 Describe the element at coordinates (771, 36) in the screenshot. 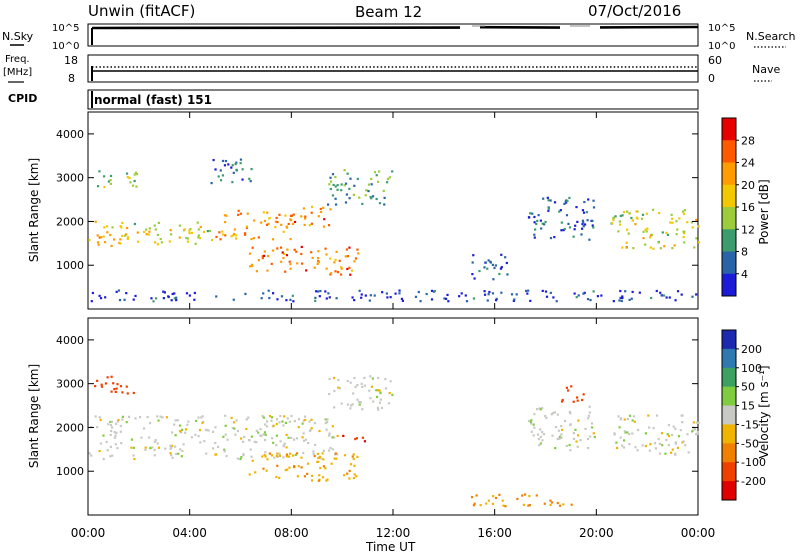

I see `nsearch-label: N.Search` at that location.